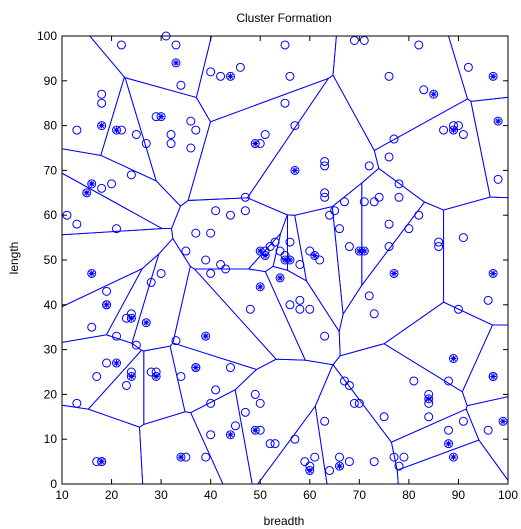 The width and height of the screenshot is (521, 529). Describe the element at coordinates (112, 495) in the screenshot. I see `x-tick-label: 20` at that location.